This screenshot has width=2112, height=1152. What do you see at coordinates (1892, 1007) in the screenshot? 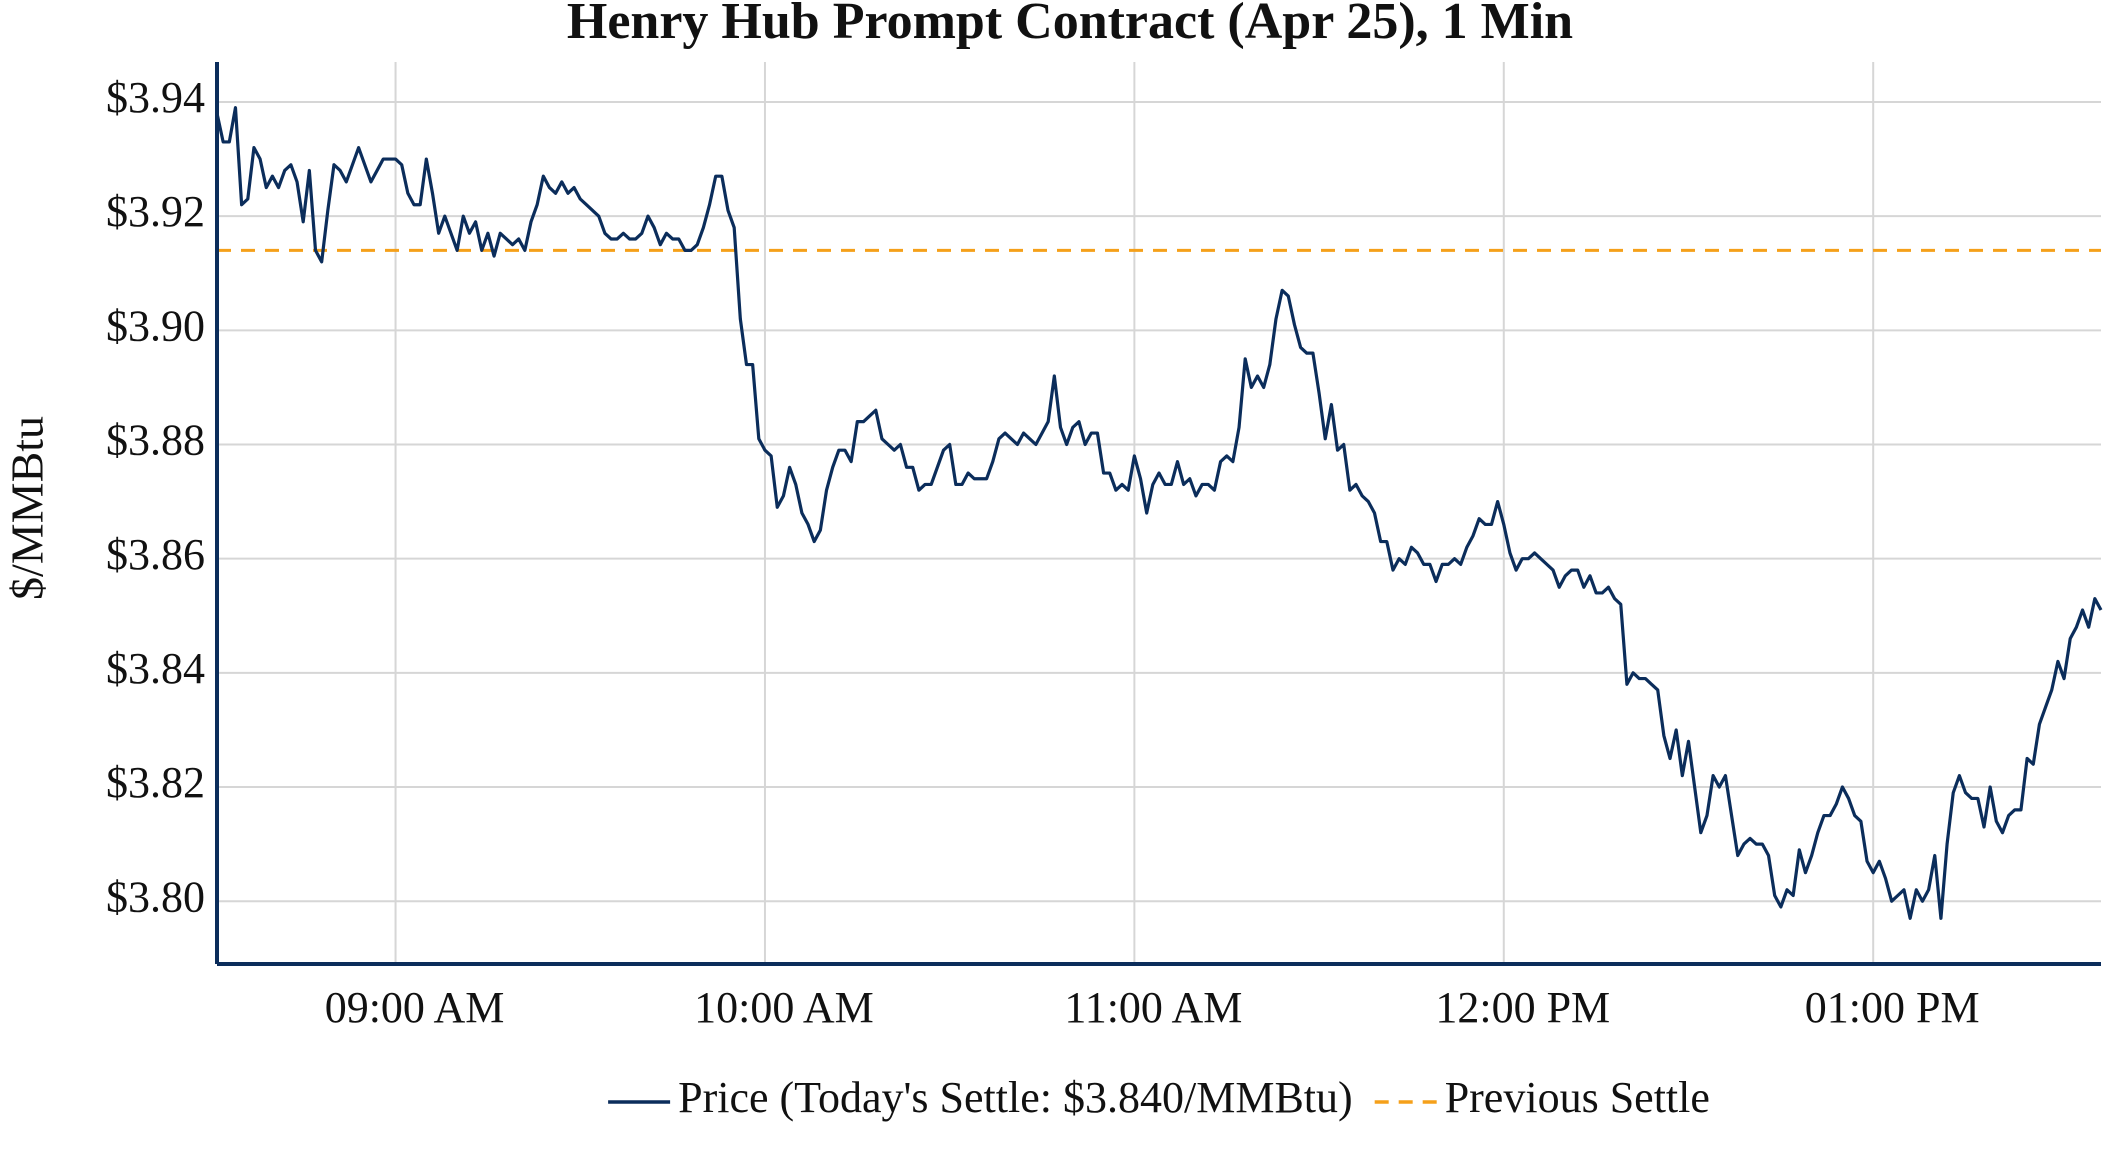
I see `x-tick-label: 01:00 PM` at bounding box center [1892, 1007].